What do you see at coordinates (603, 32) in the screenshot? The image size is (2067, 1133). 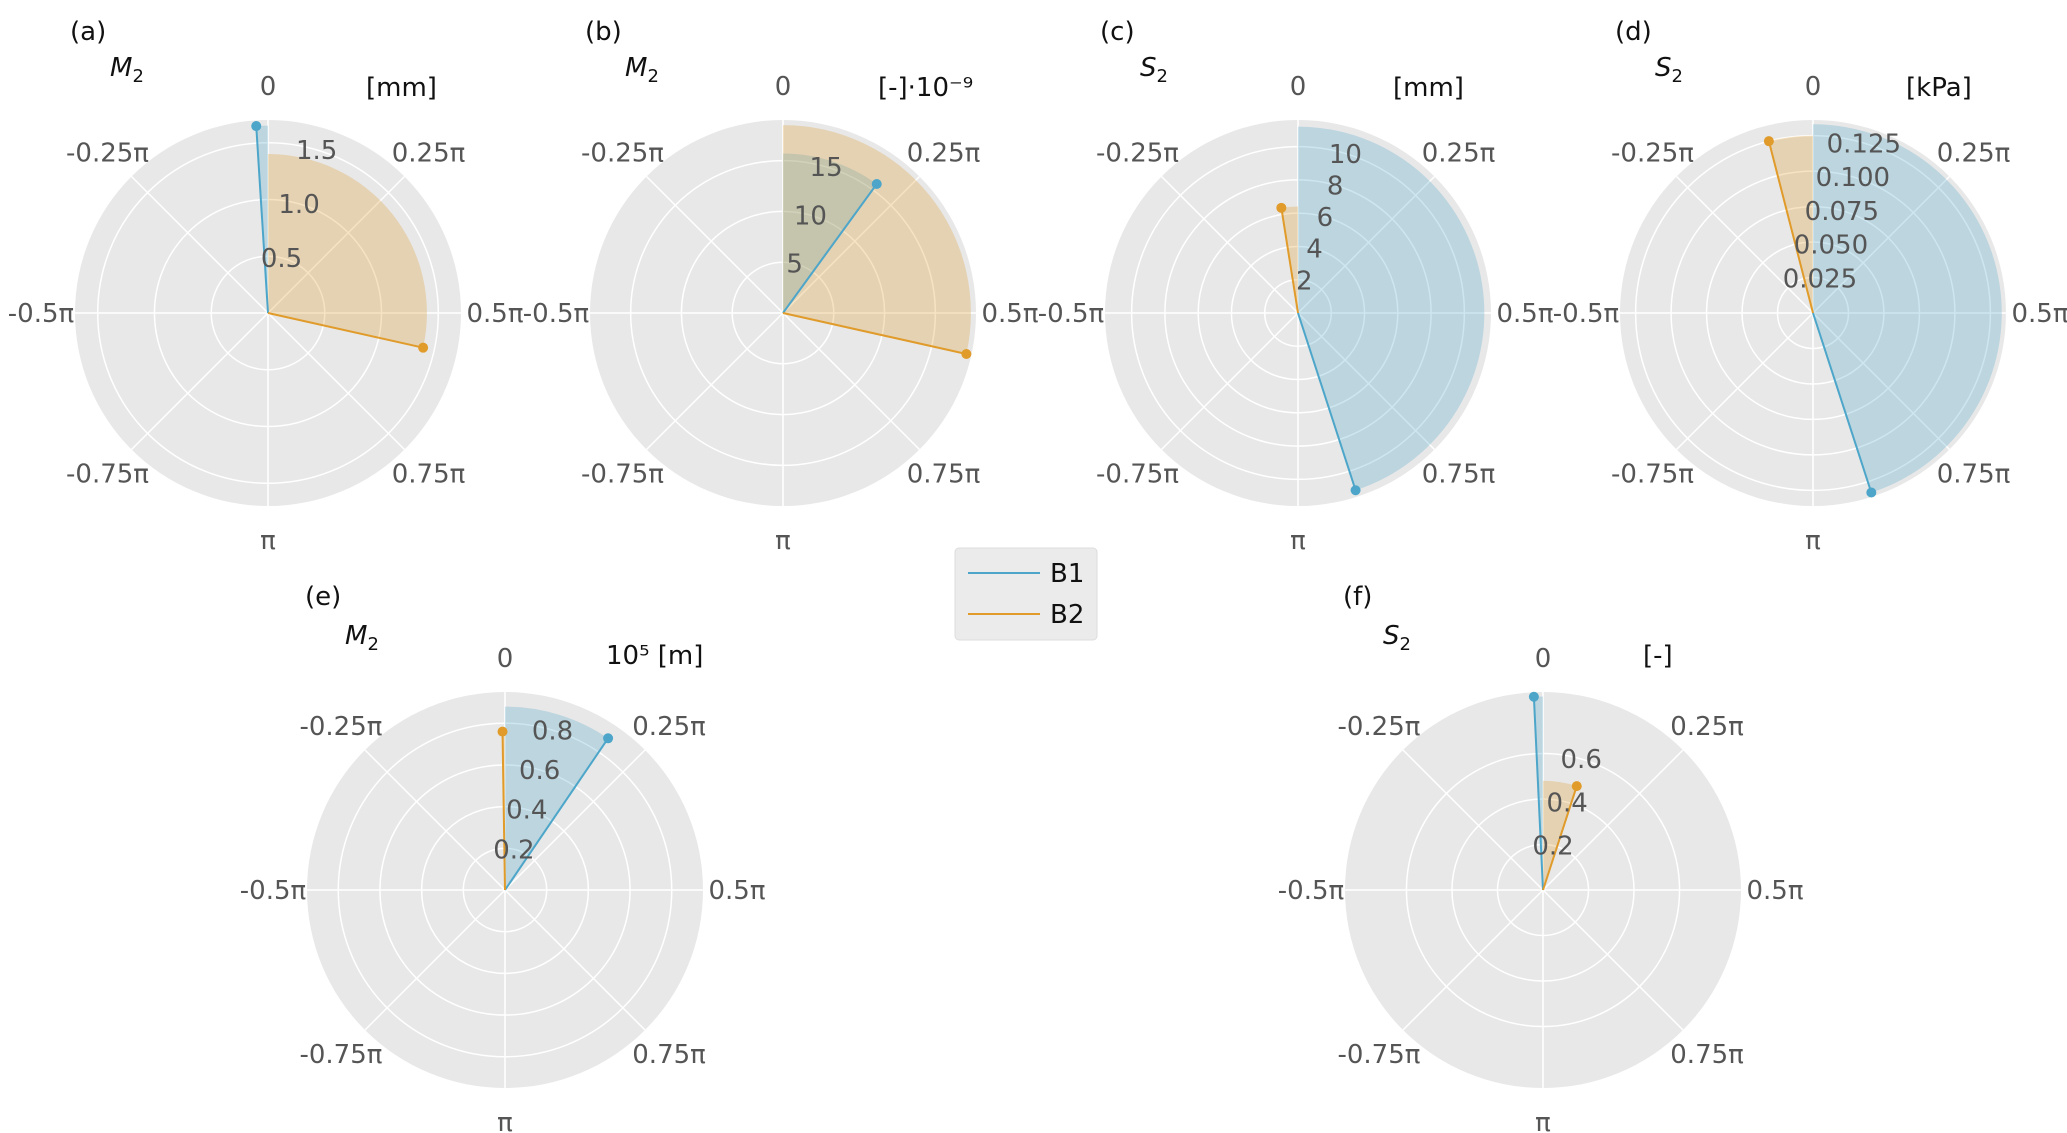 I see `panel-label: (b)` at bounding box center [603, 32].